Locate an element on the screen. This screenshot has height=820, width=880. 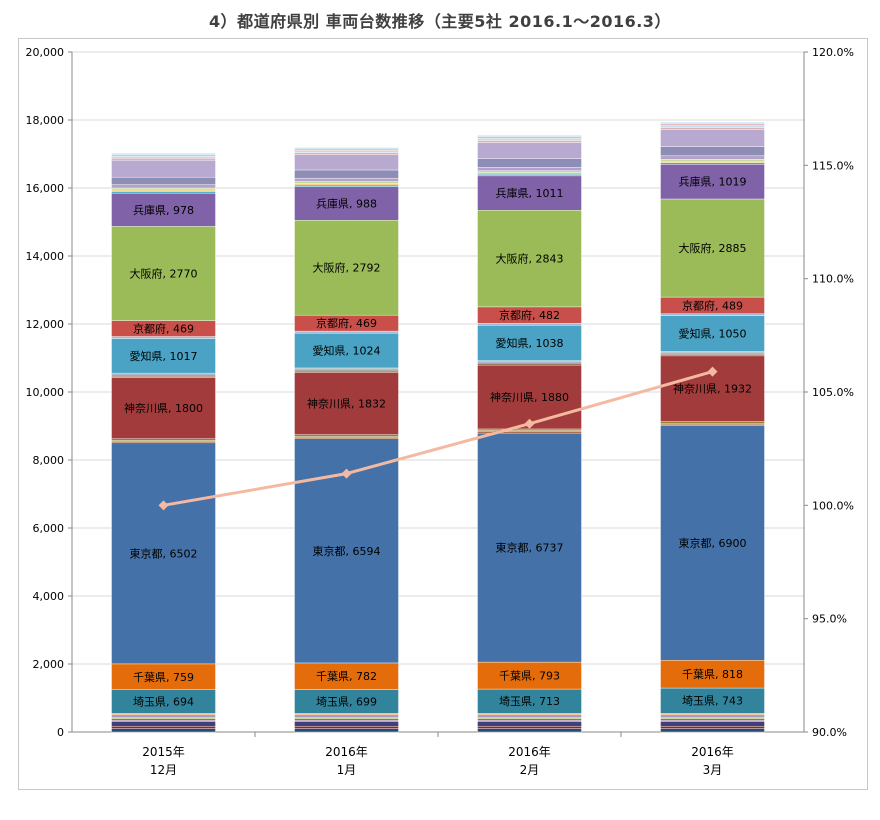
data-label: 神奈川県, 1880 is located at coordinates (529, 397).